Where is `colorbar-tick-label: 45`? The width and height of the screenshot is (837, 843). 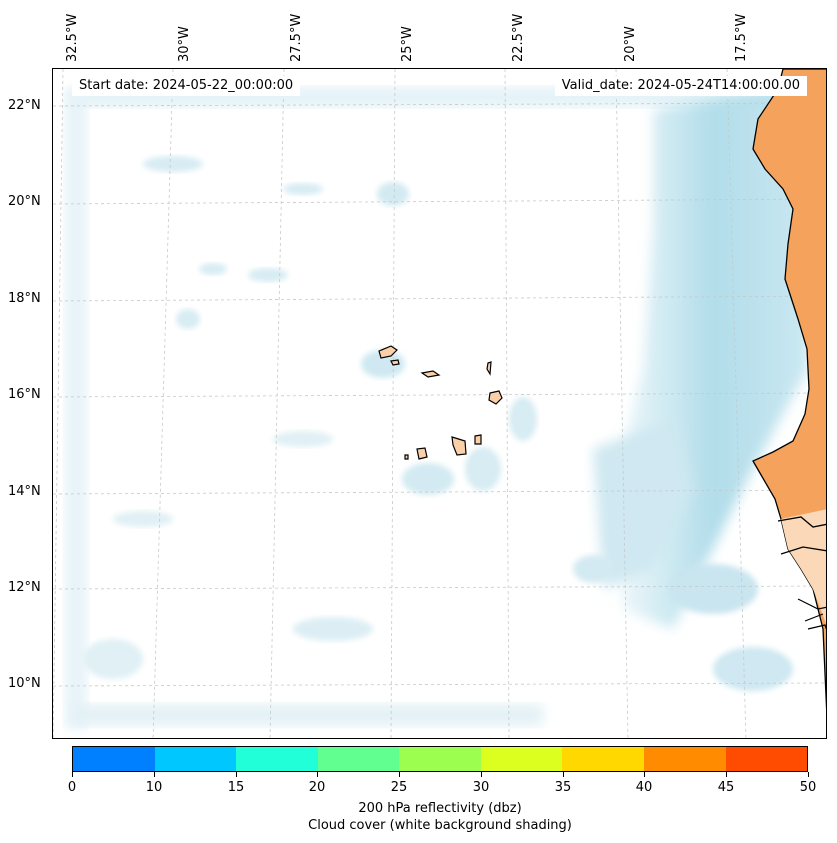 colorbar-tick-label: 45 is located at coordinates (726, 787).